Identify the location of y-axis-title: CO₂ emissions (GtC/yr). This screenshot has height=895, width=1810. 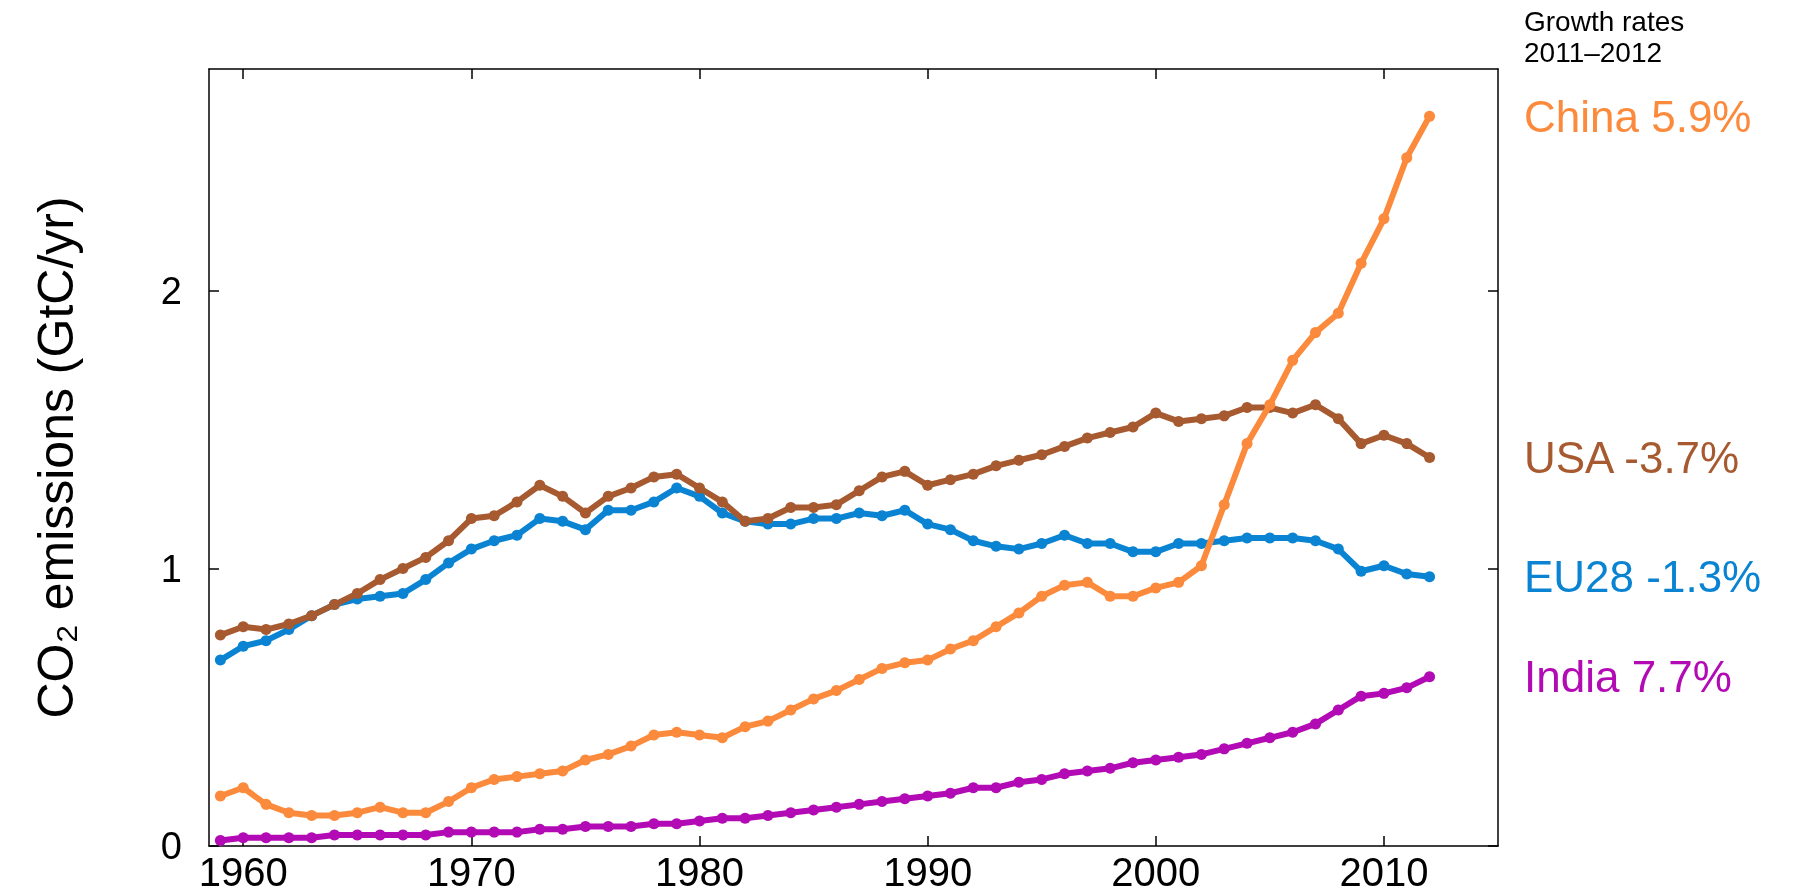
(56, 457).